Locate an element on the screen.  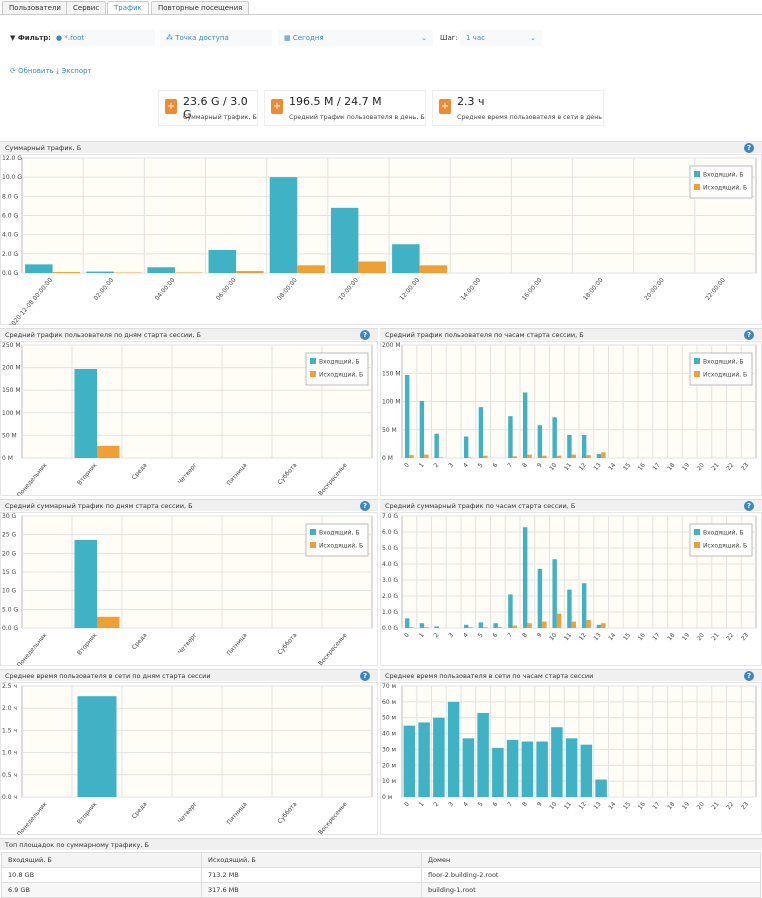
stat-value: 196.5 M / 24.7 M is located at coordinates (335, 101).